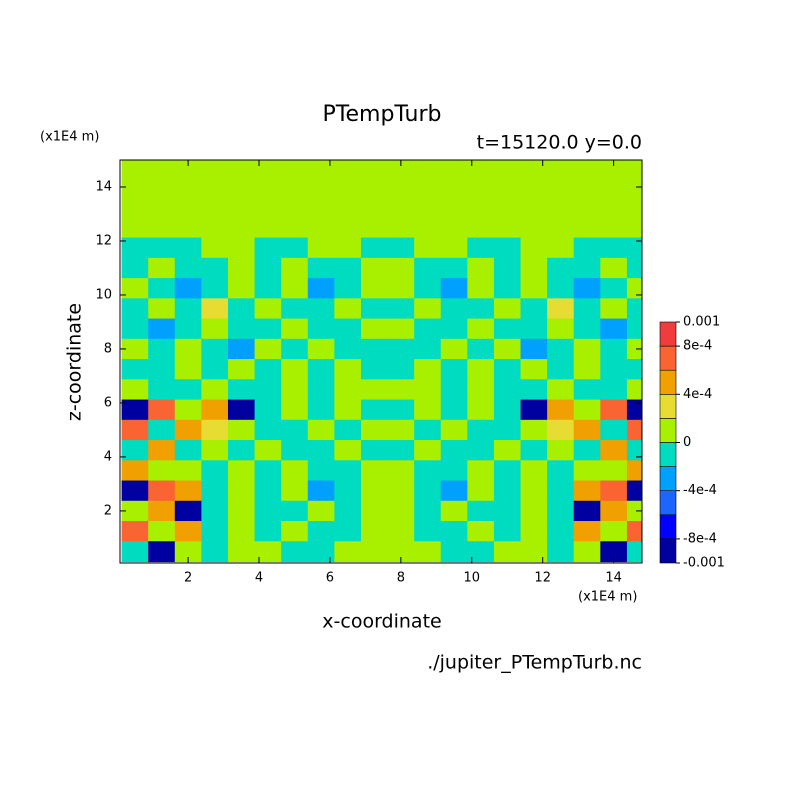 The height and width of the screenshot is (804, 804). Describe the element at coordinates (108, 456) in the screenshot. I see `y-tick-label: 4` at that location.